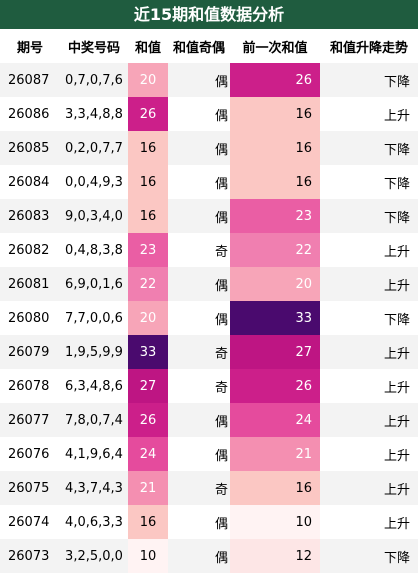 The height and width of the screenshot is (573, 418). I want to click on prev-sum-cell: 22, so click(275, 250).